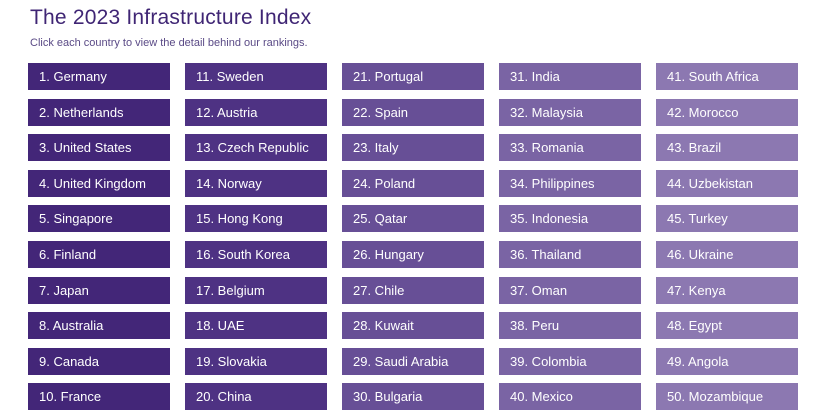 The image size is (840, 420). Describe the element at coordinates (570, 361) in the screenshot. I see `country-button: 39. Colombia` at that location.